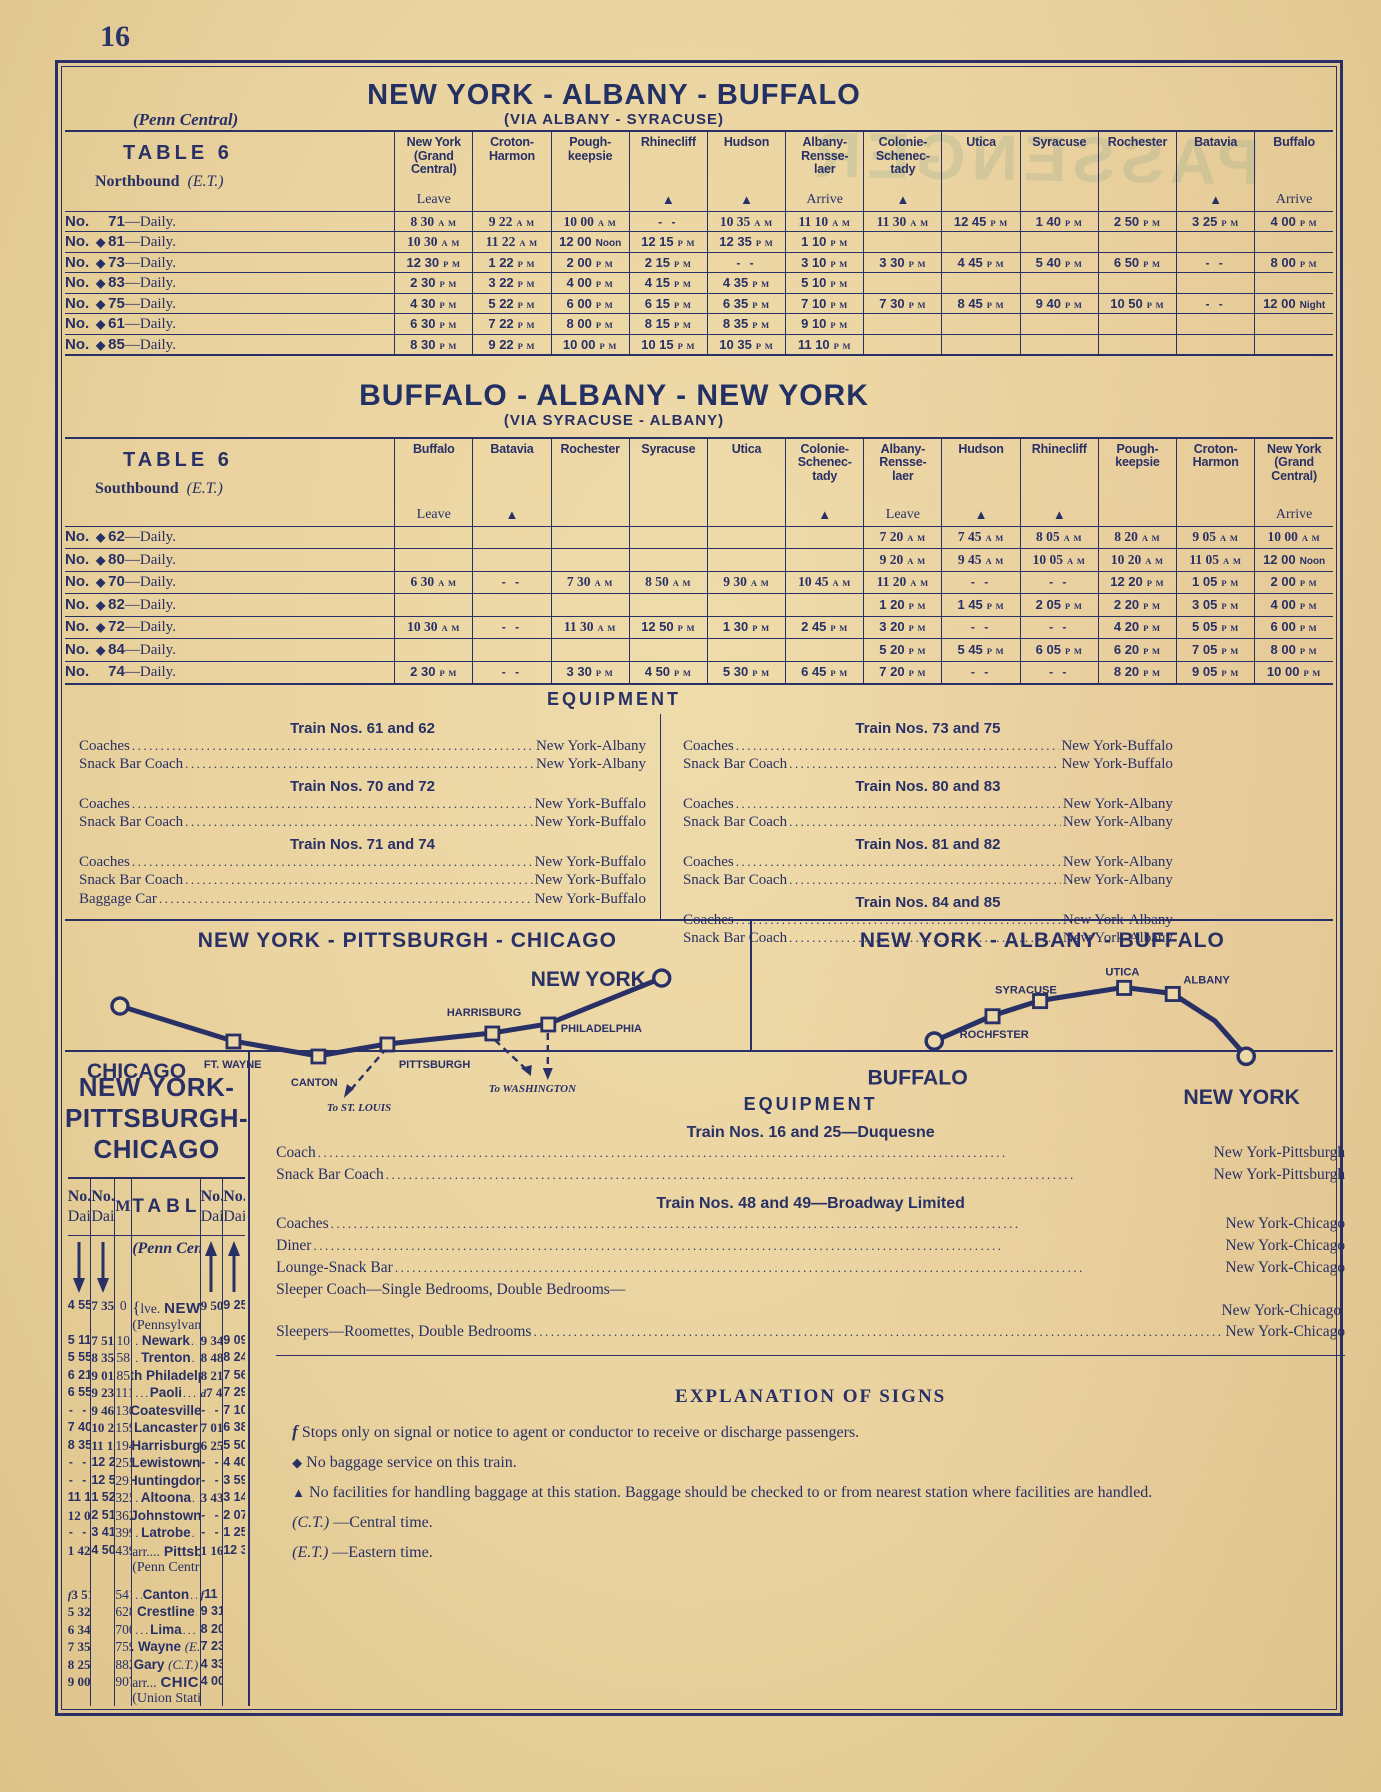 This screenshot has width=1381, height=1792. I want to click on leave-arrive-label: Arrive, so click(824, 199).